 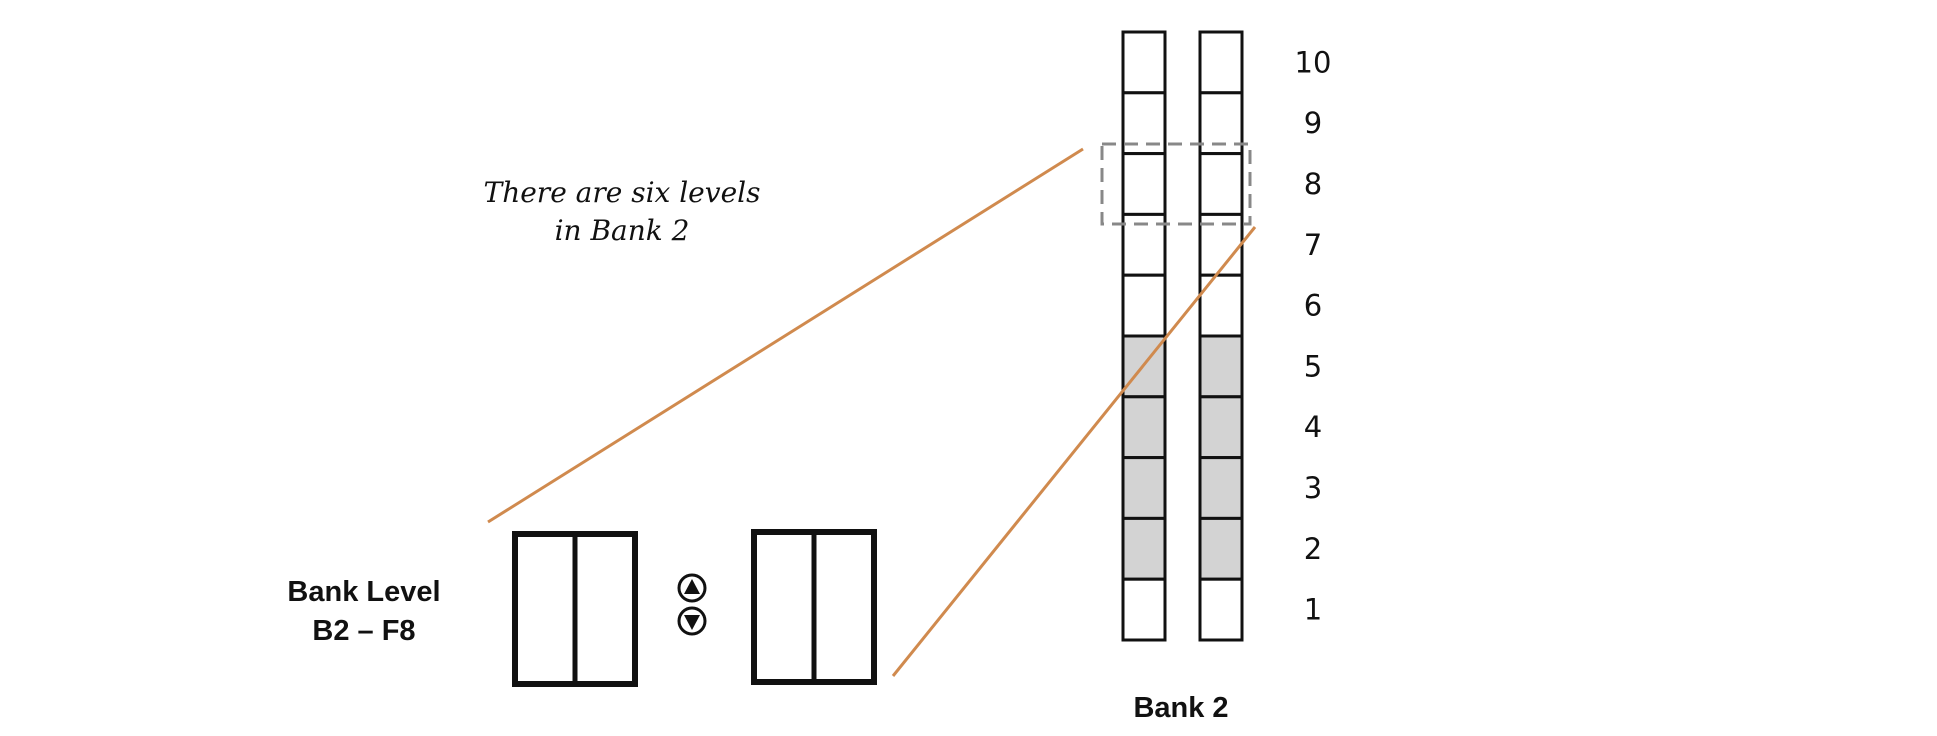 What do you see at coordinates (1313, 488) in the screenshot?
I see `floor-label-3: 3` at bounding box center [1313, 488].